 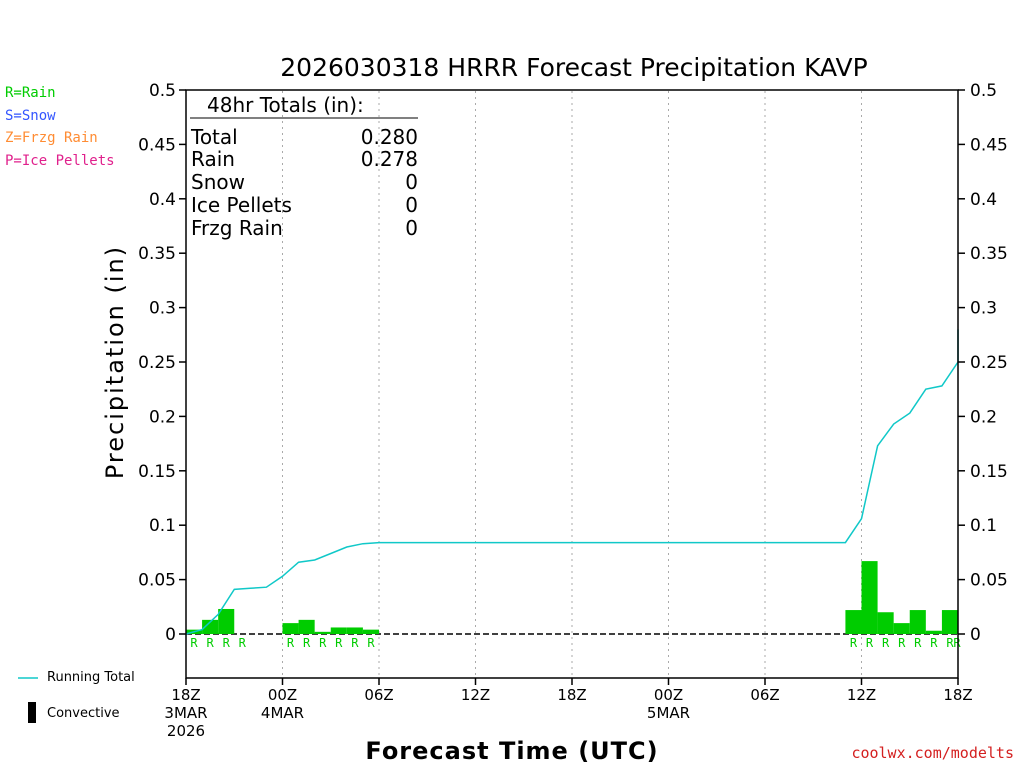 I want to click on legend-ice-pellets: P=Ice Pellets, so click(x=60, y=160).